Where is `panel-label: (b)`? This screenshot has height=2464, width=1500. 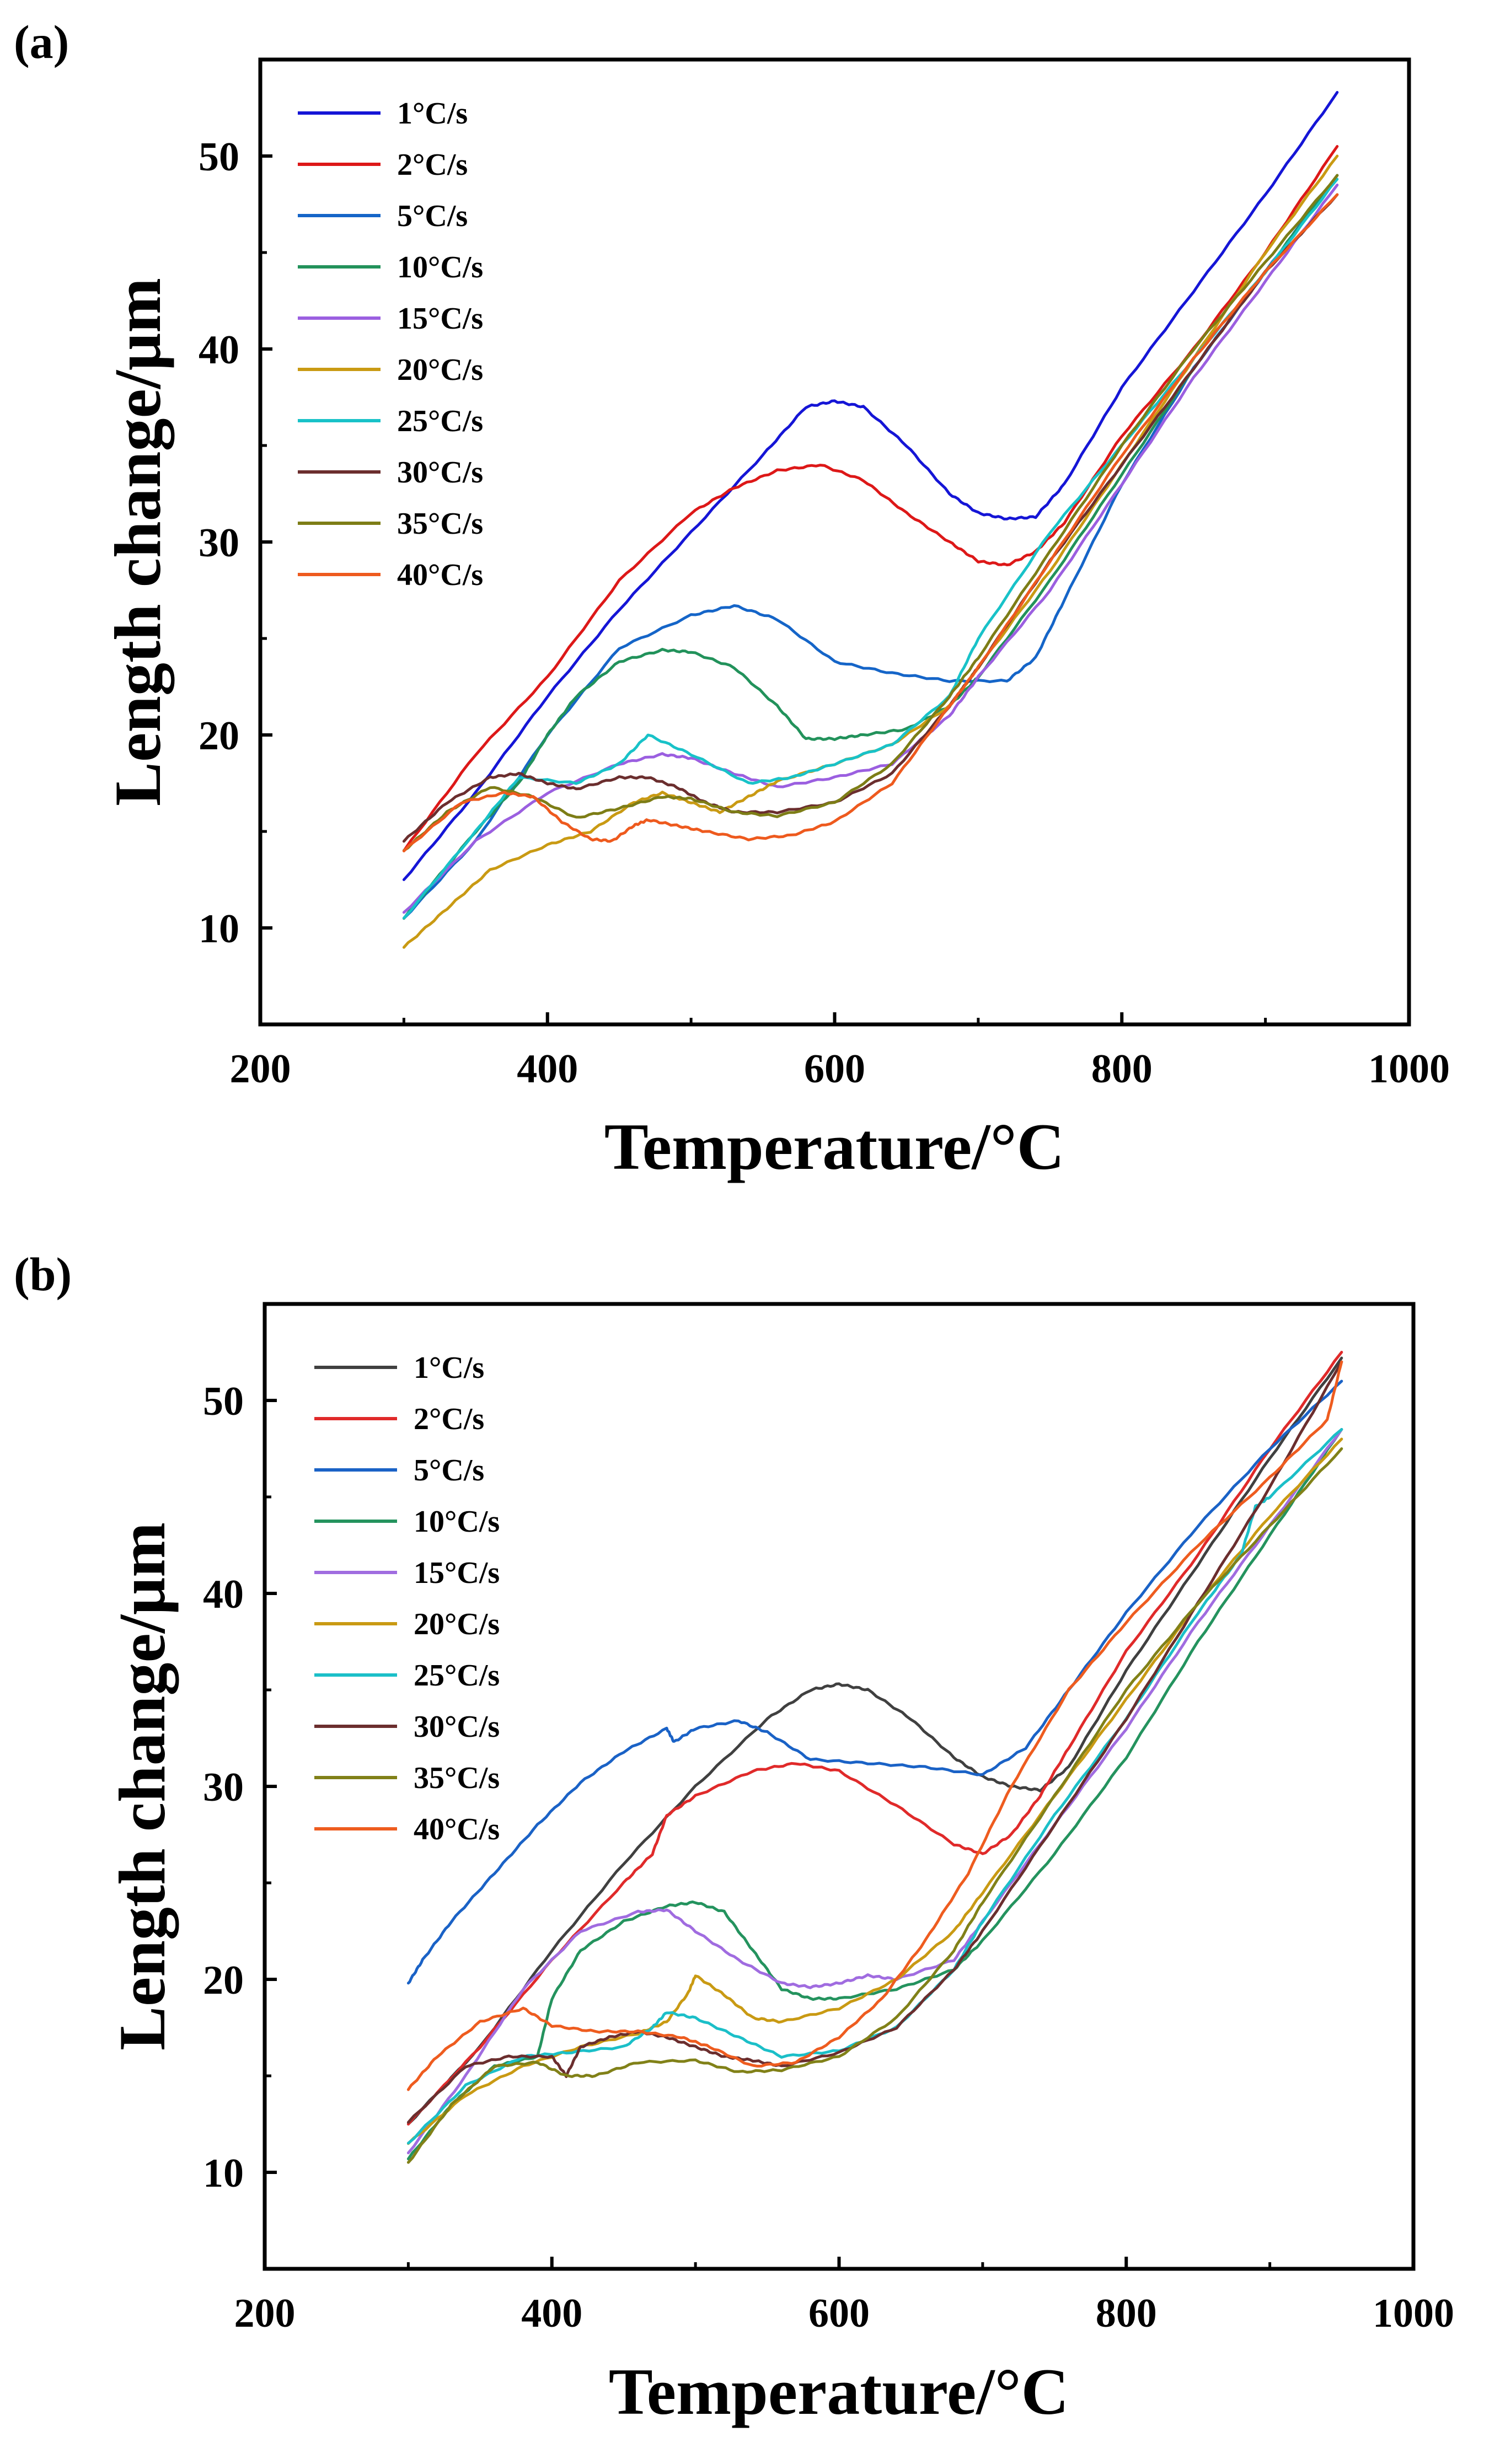
panel-label: (b) is located at coordinates (43, 1274).